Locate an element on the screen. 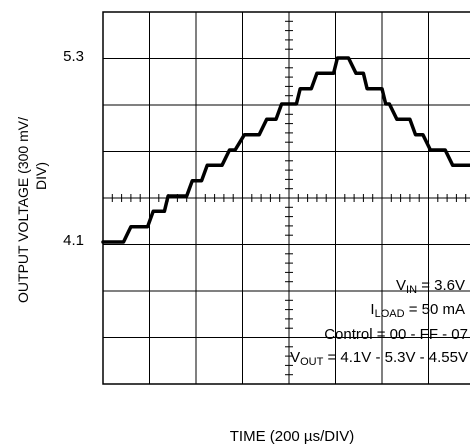 This screenshot has width=470, height=447. annotation-vout-sub: OUT is located at coordinates (312, 362).